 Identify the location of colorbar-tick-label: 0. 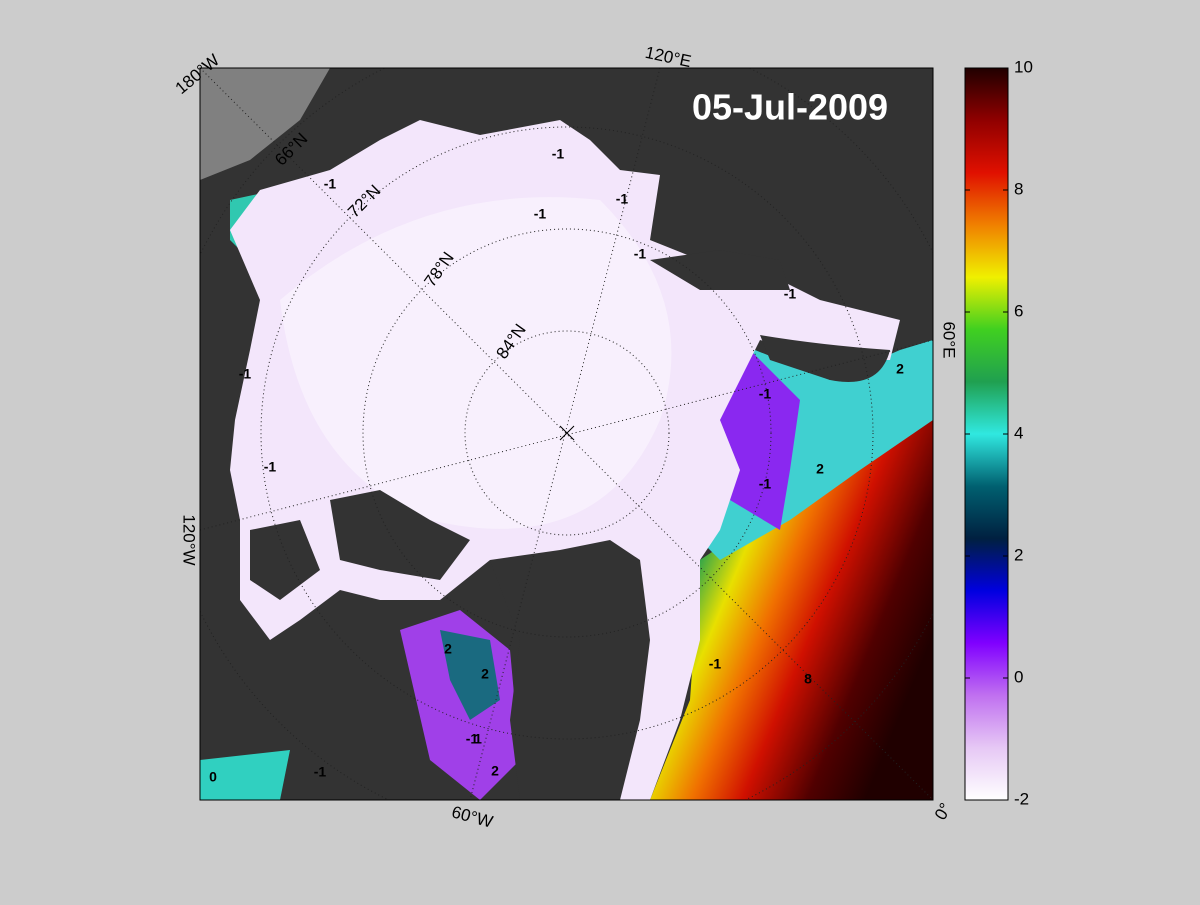
(1018, 676).